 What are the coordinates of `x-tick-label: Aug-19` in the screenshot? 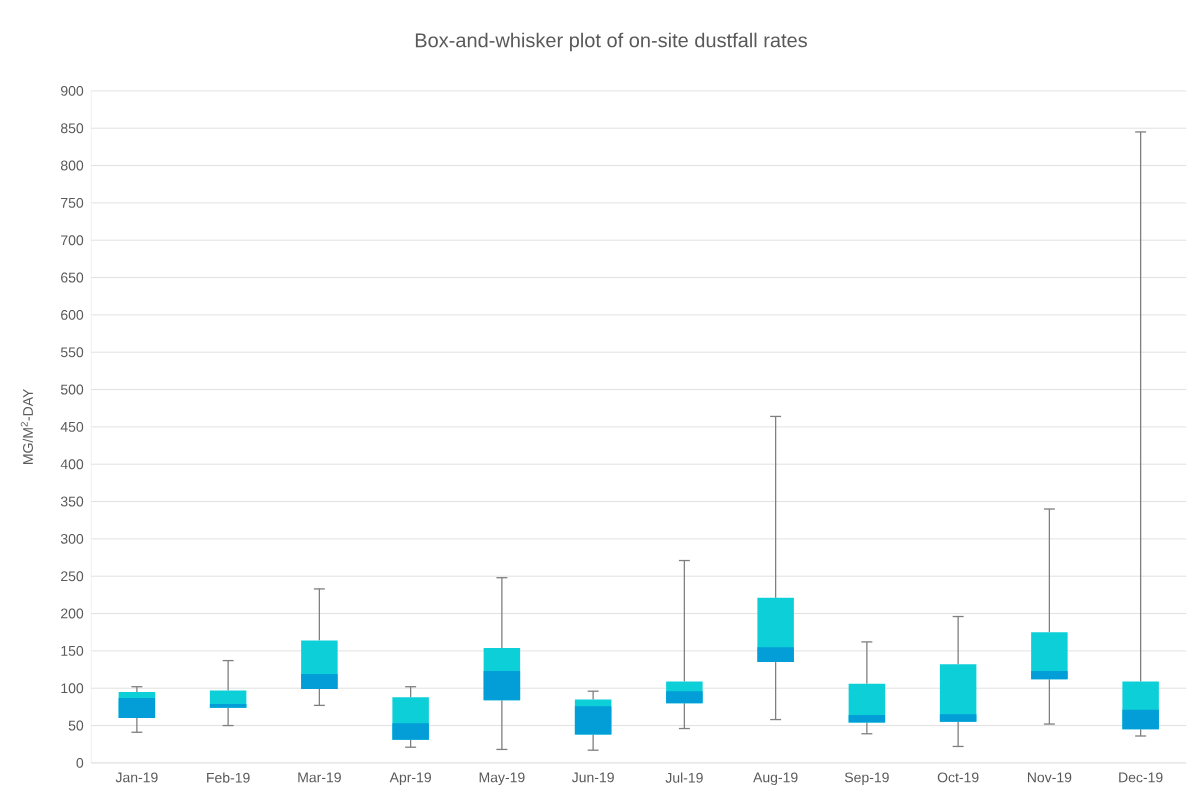 It's located at (775, 779).